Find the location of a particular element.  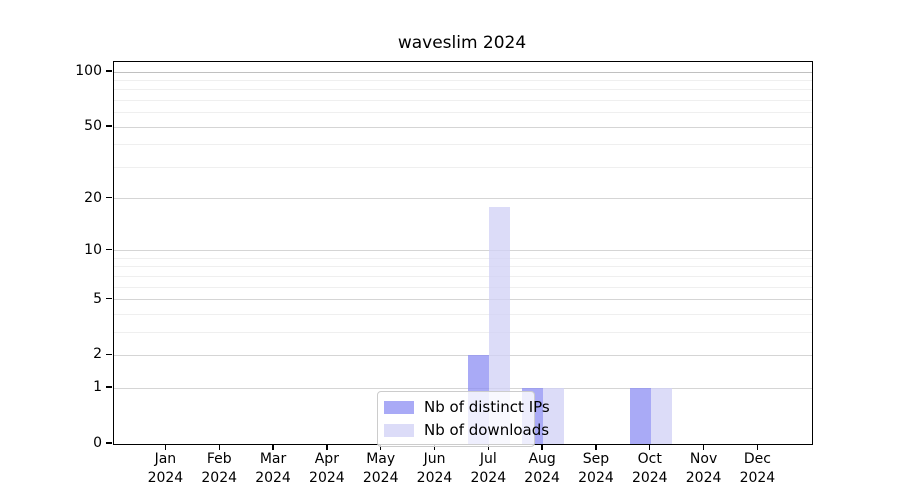

legend-swatch-distinct-ips is located at coordinates (399, 407).